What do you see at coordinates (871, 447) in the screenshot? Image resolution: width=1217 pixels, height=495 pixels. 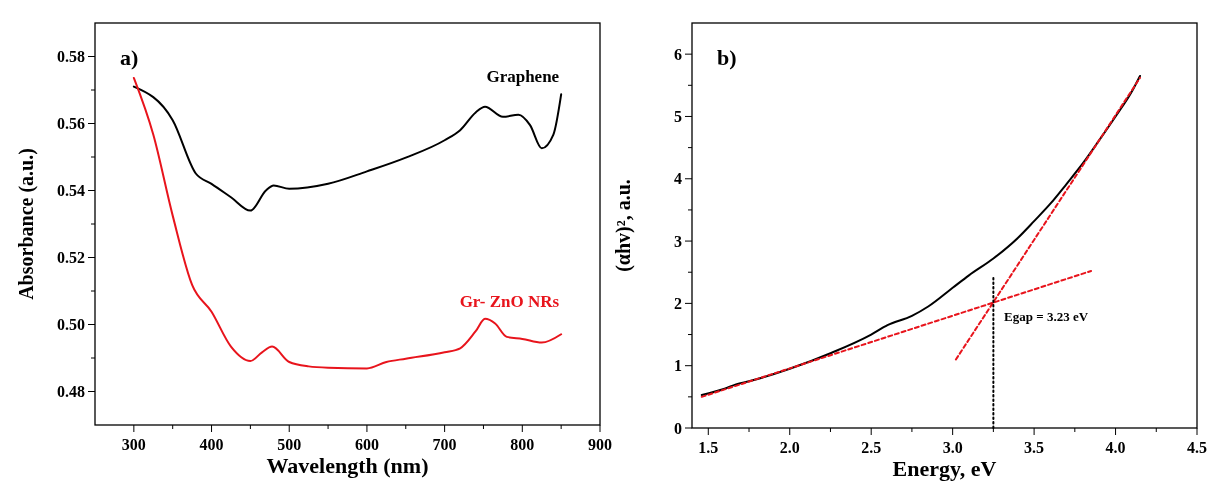 I see `x-tick-label: 2.5` at bounding box center [871, 447].